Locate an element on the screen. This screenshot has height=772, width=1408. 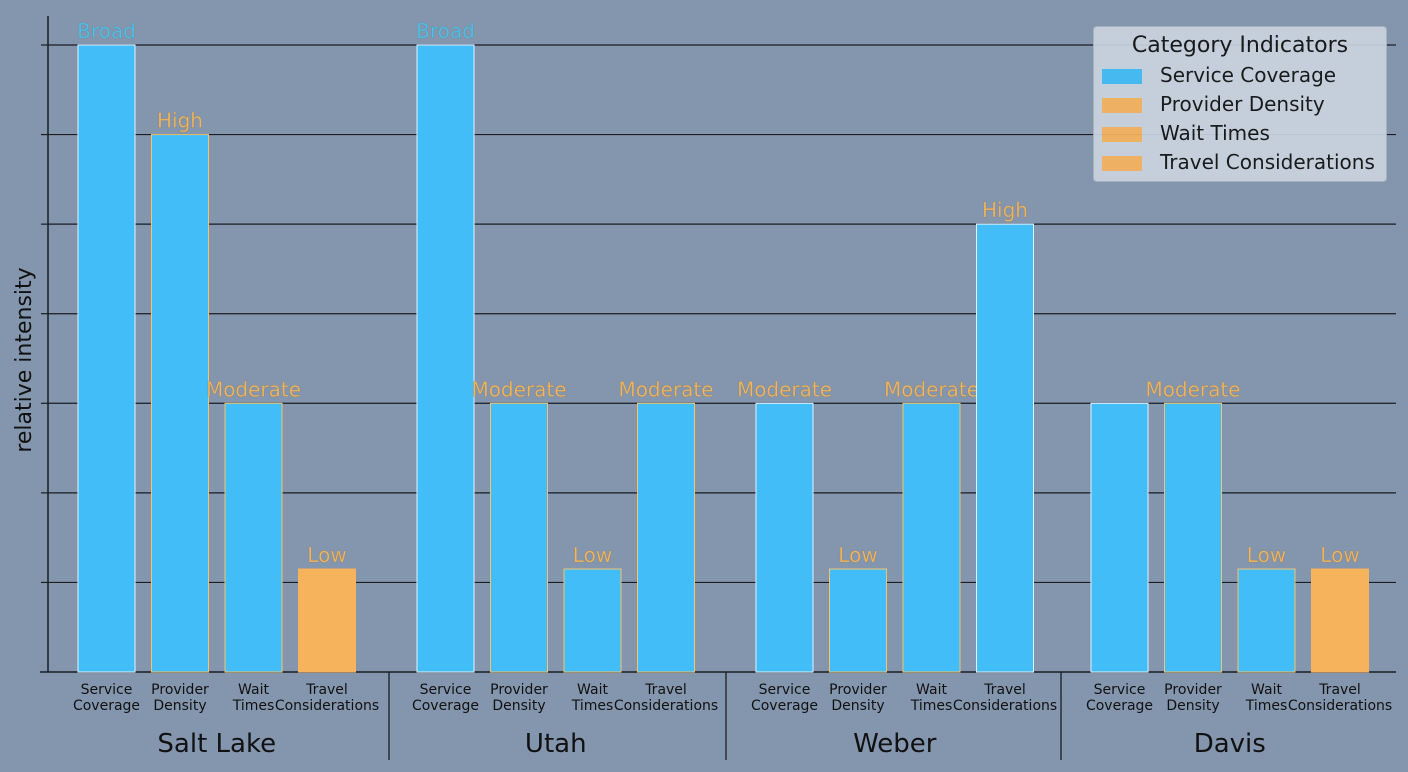
legend-label: Provider Density is located at coordinates (1242, 104).